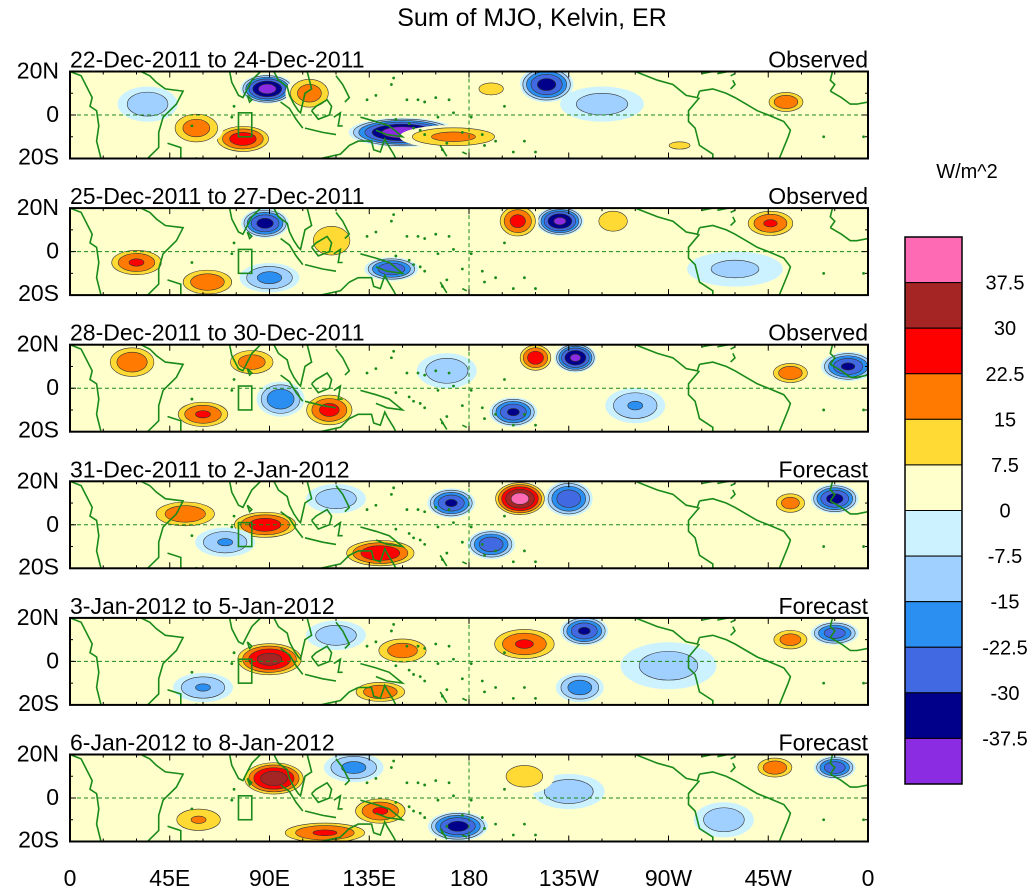 The image size is (1031, 889). I want to click on lon-tick-label: 45W, so click(769, 877).